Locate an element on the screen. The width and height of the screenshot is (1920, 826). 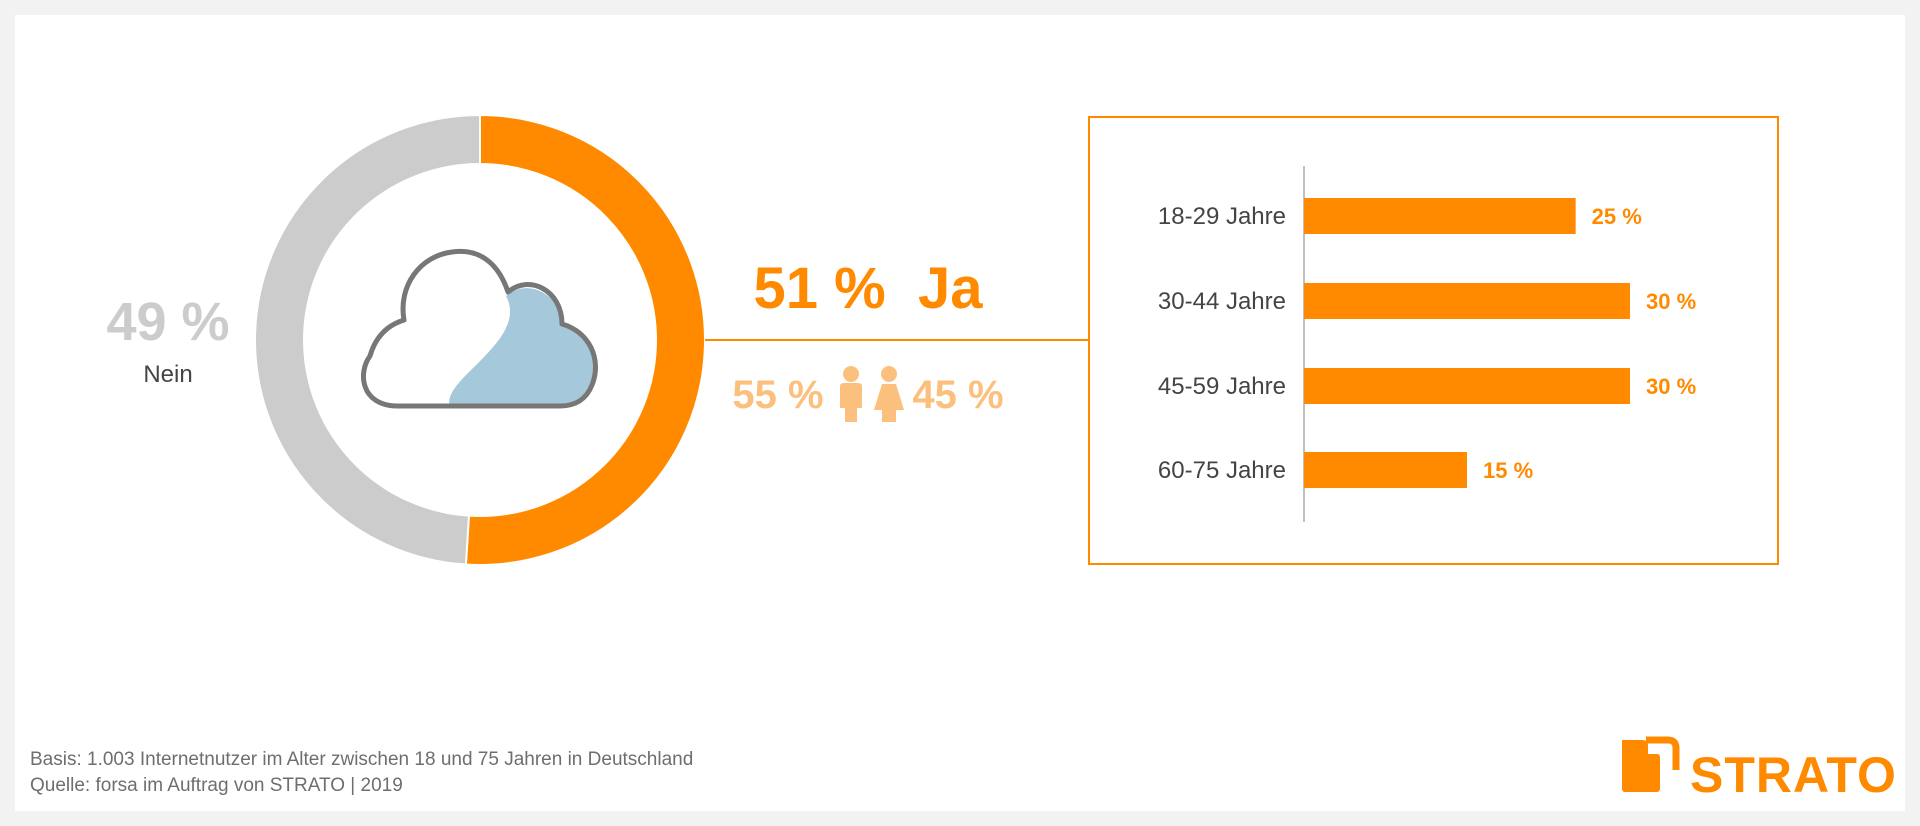
donut-slice-nein is located at coordinates (367, 339).